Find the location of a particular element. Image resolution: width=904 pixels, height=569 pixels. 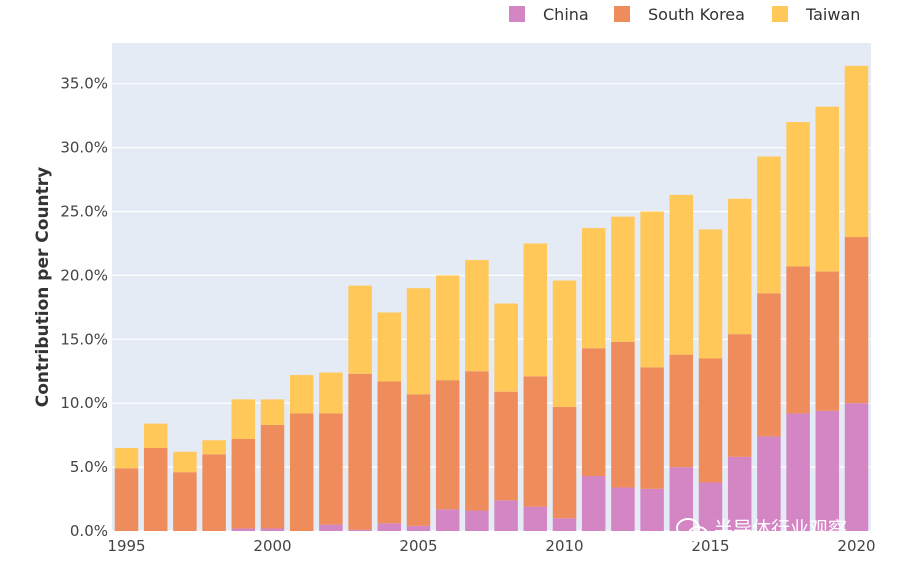

y-tick-label: 0.0% is located at coordinates (89, 531).